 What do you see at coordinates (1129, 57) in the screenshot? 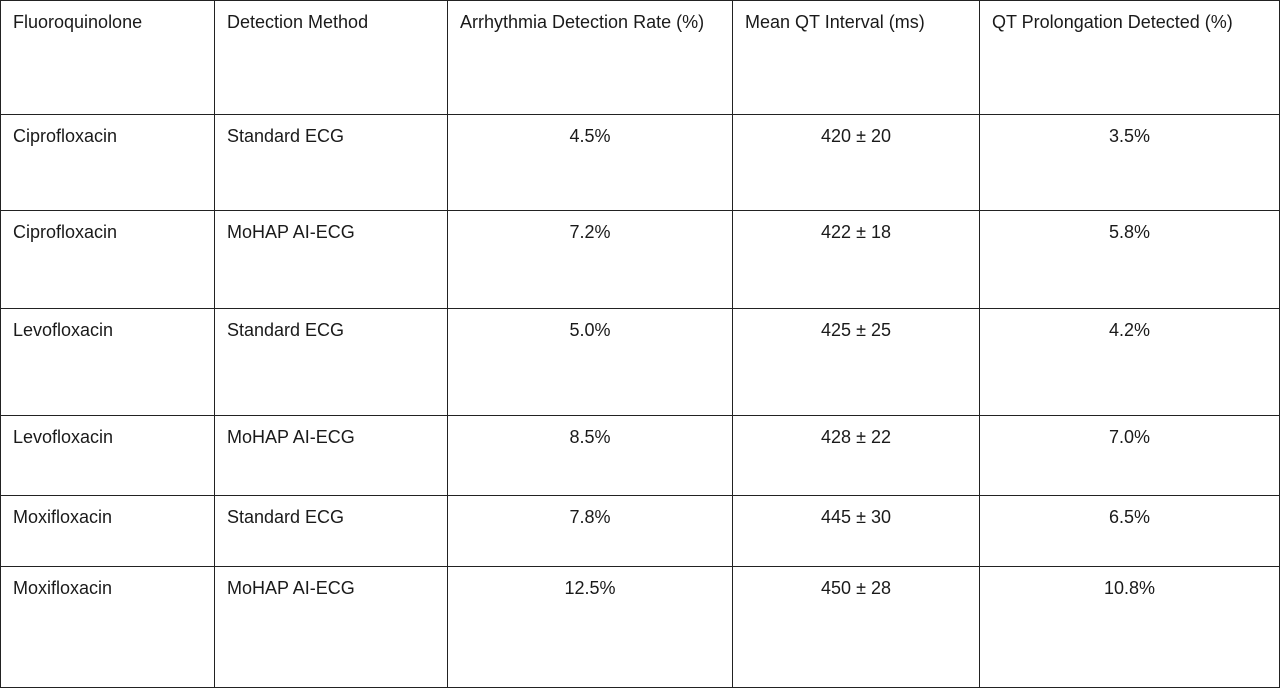
I see `header-qt-prolongation-detected: QT Prolongation Detected (%)` at bounding box center [1129, 57].